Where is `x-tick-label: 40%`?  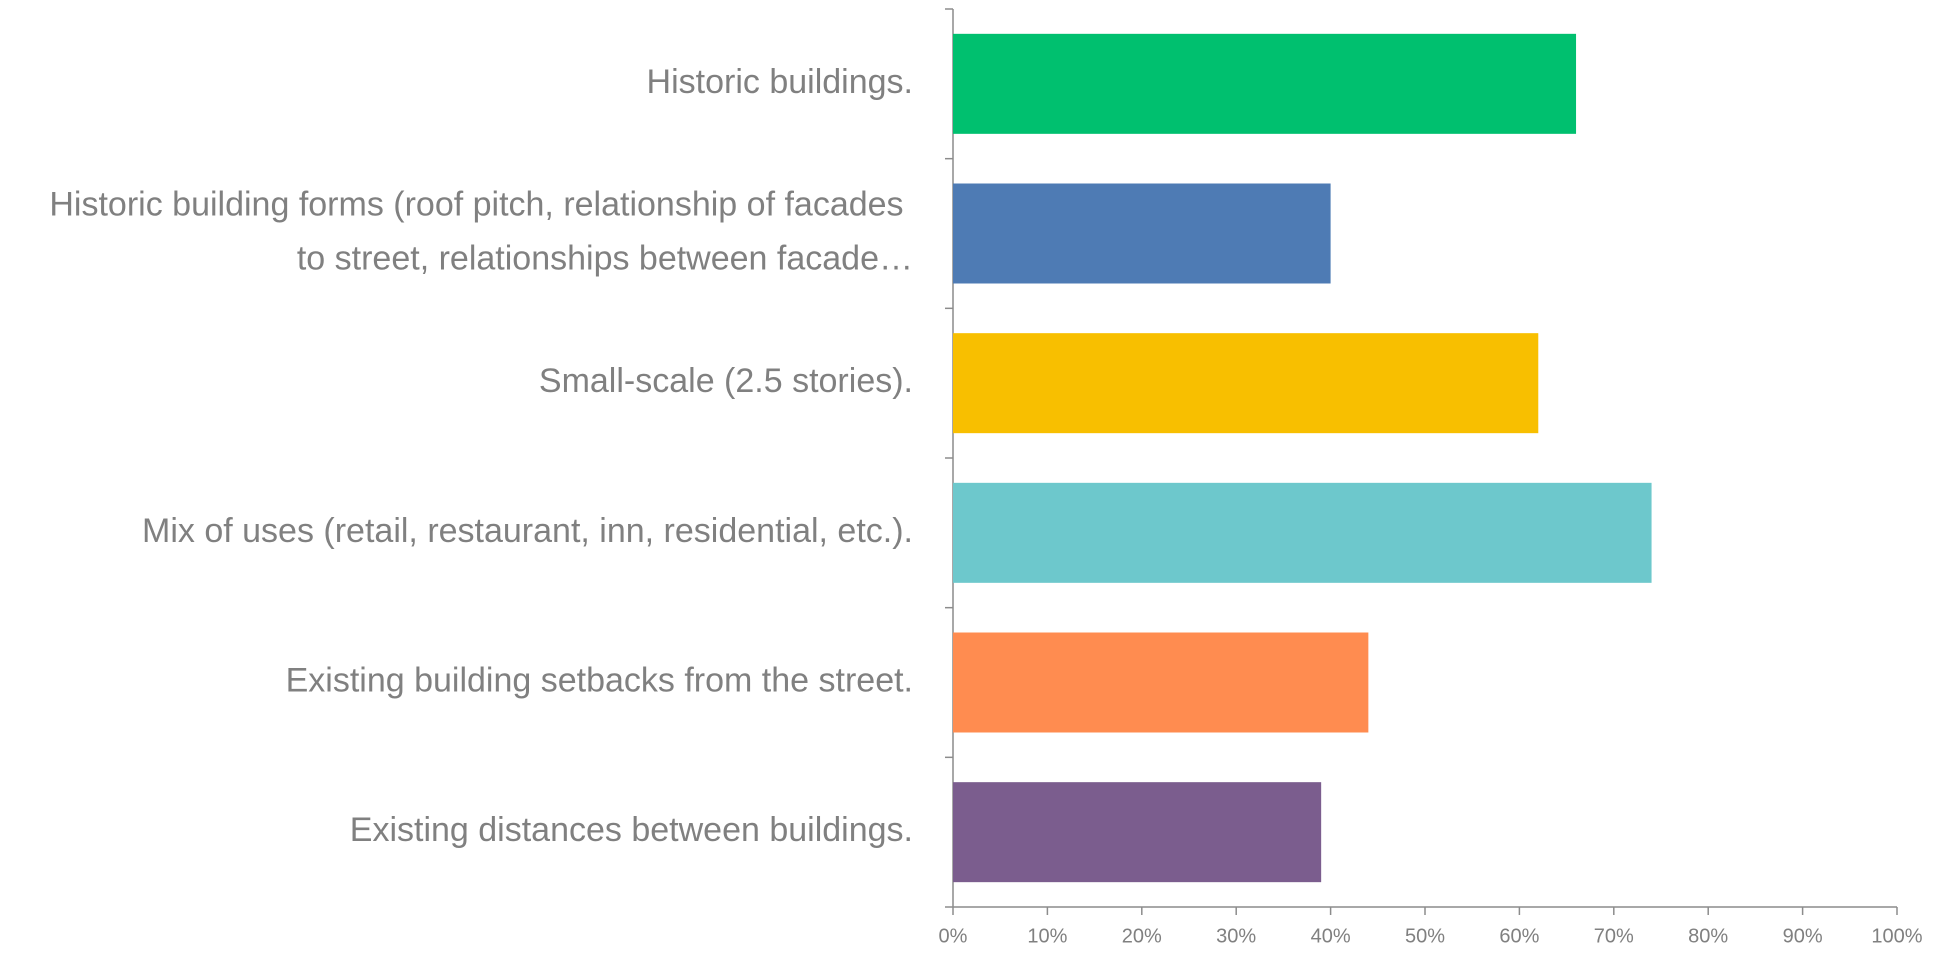 x-tick-label: 40% is located at coordinates (1331, 936).